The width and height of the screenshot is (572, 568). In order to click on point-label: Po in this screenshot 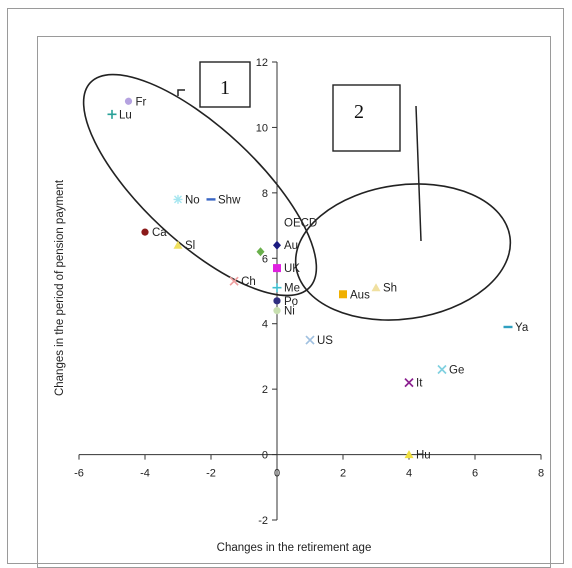, I will do `click(291, 302)`.